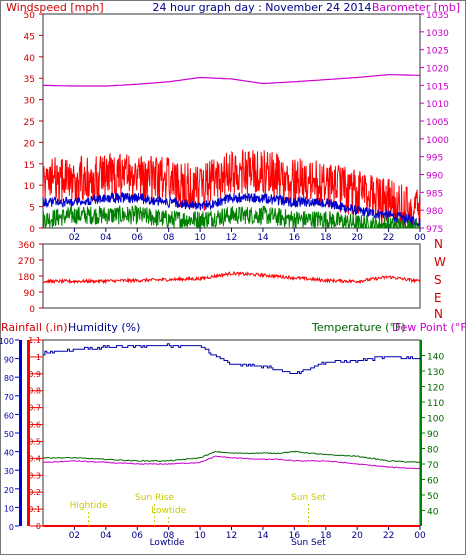 Image resolution: width=466 pixels, height=555 pixels. What do you see at coordinates (357, 238) in the screenshot?
I see `wind-x-tick-label: 20` at bounding box center [357, 238].